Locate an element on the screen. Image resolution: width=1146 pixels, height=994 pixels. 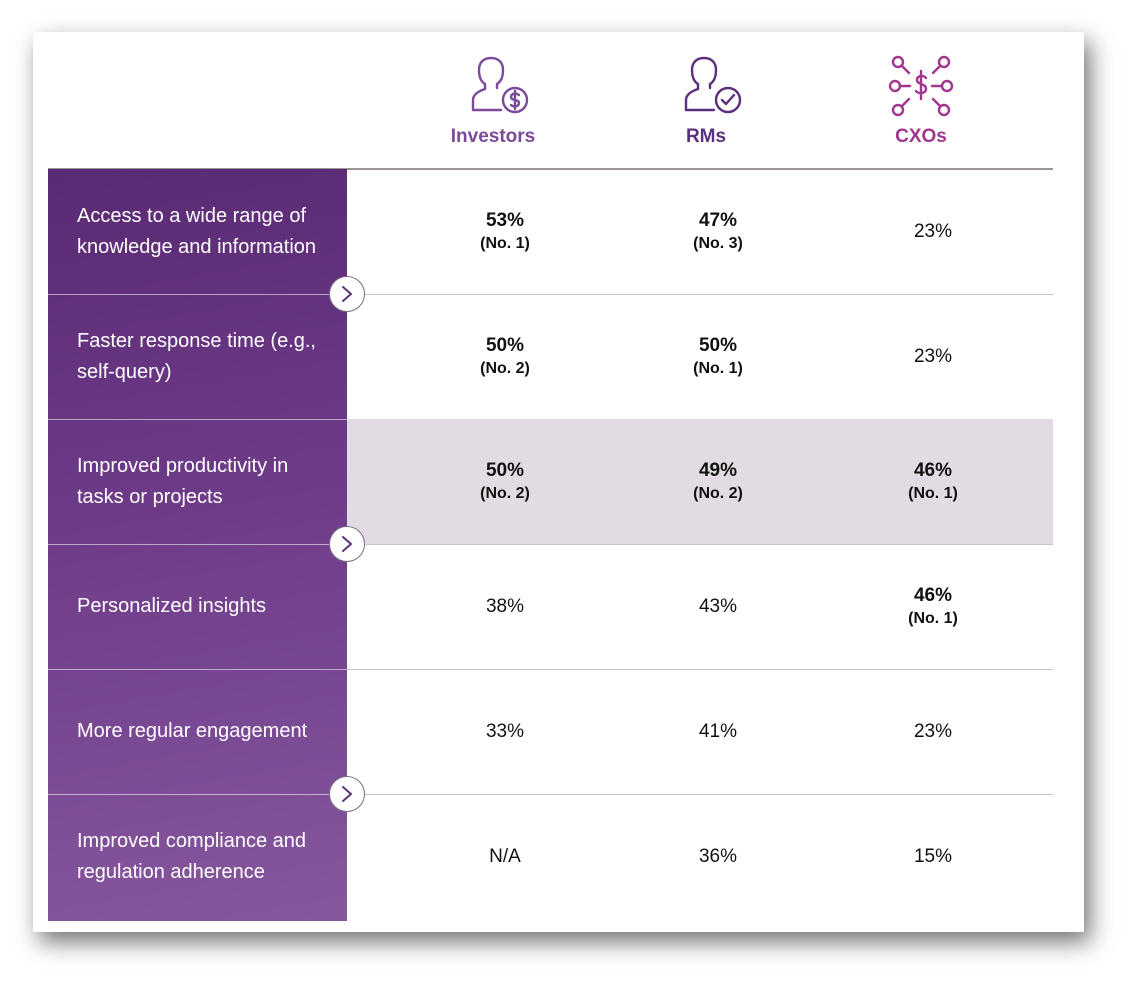
column-label: CXOs is located at coordinates (921, 136).